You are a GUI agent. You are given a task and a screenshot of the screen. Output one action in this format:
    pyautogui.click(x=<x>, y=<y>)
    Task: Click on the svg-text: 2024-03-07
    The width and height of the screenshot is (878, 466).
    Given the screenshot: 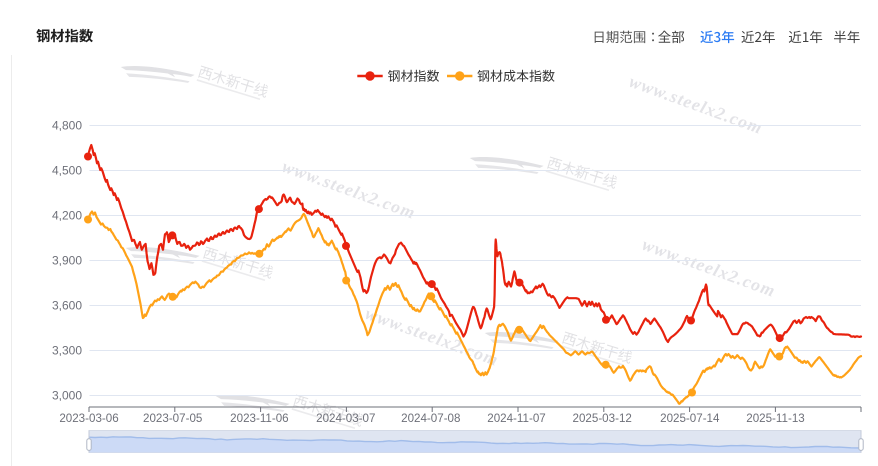 What is the action you would take?
    pyautogui.click(x=345, y=418)
    